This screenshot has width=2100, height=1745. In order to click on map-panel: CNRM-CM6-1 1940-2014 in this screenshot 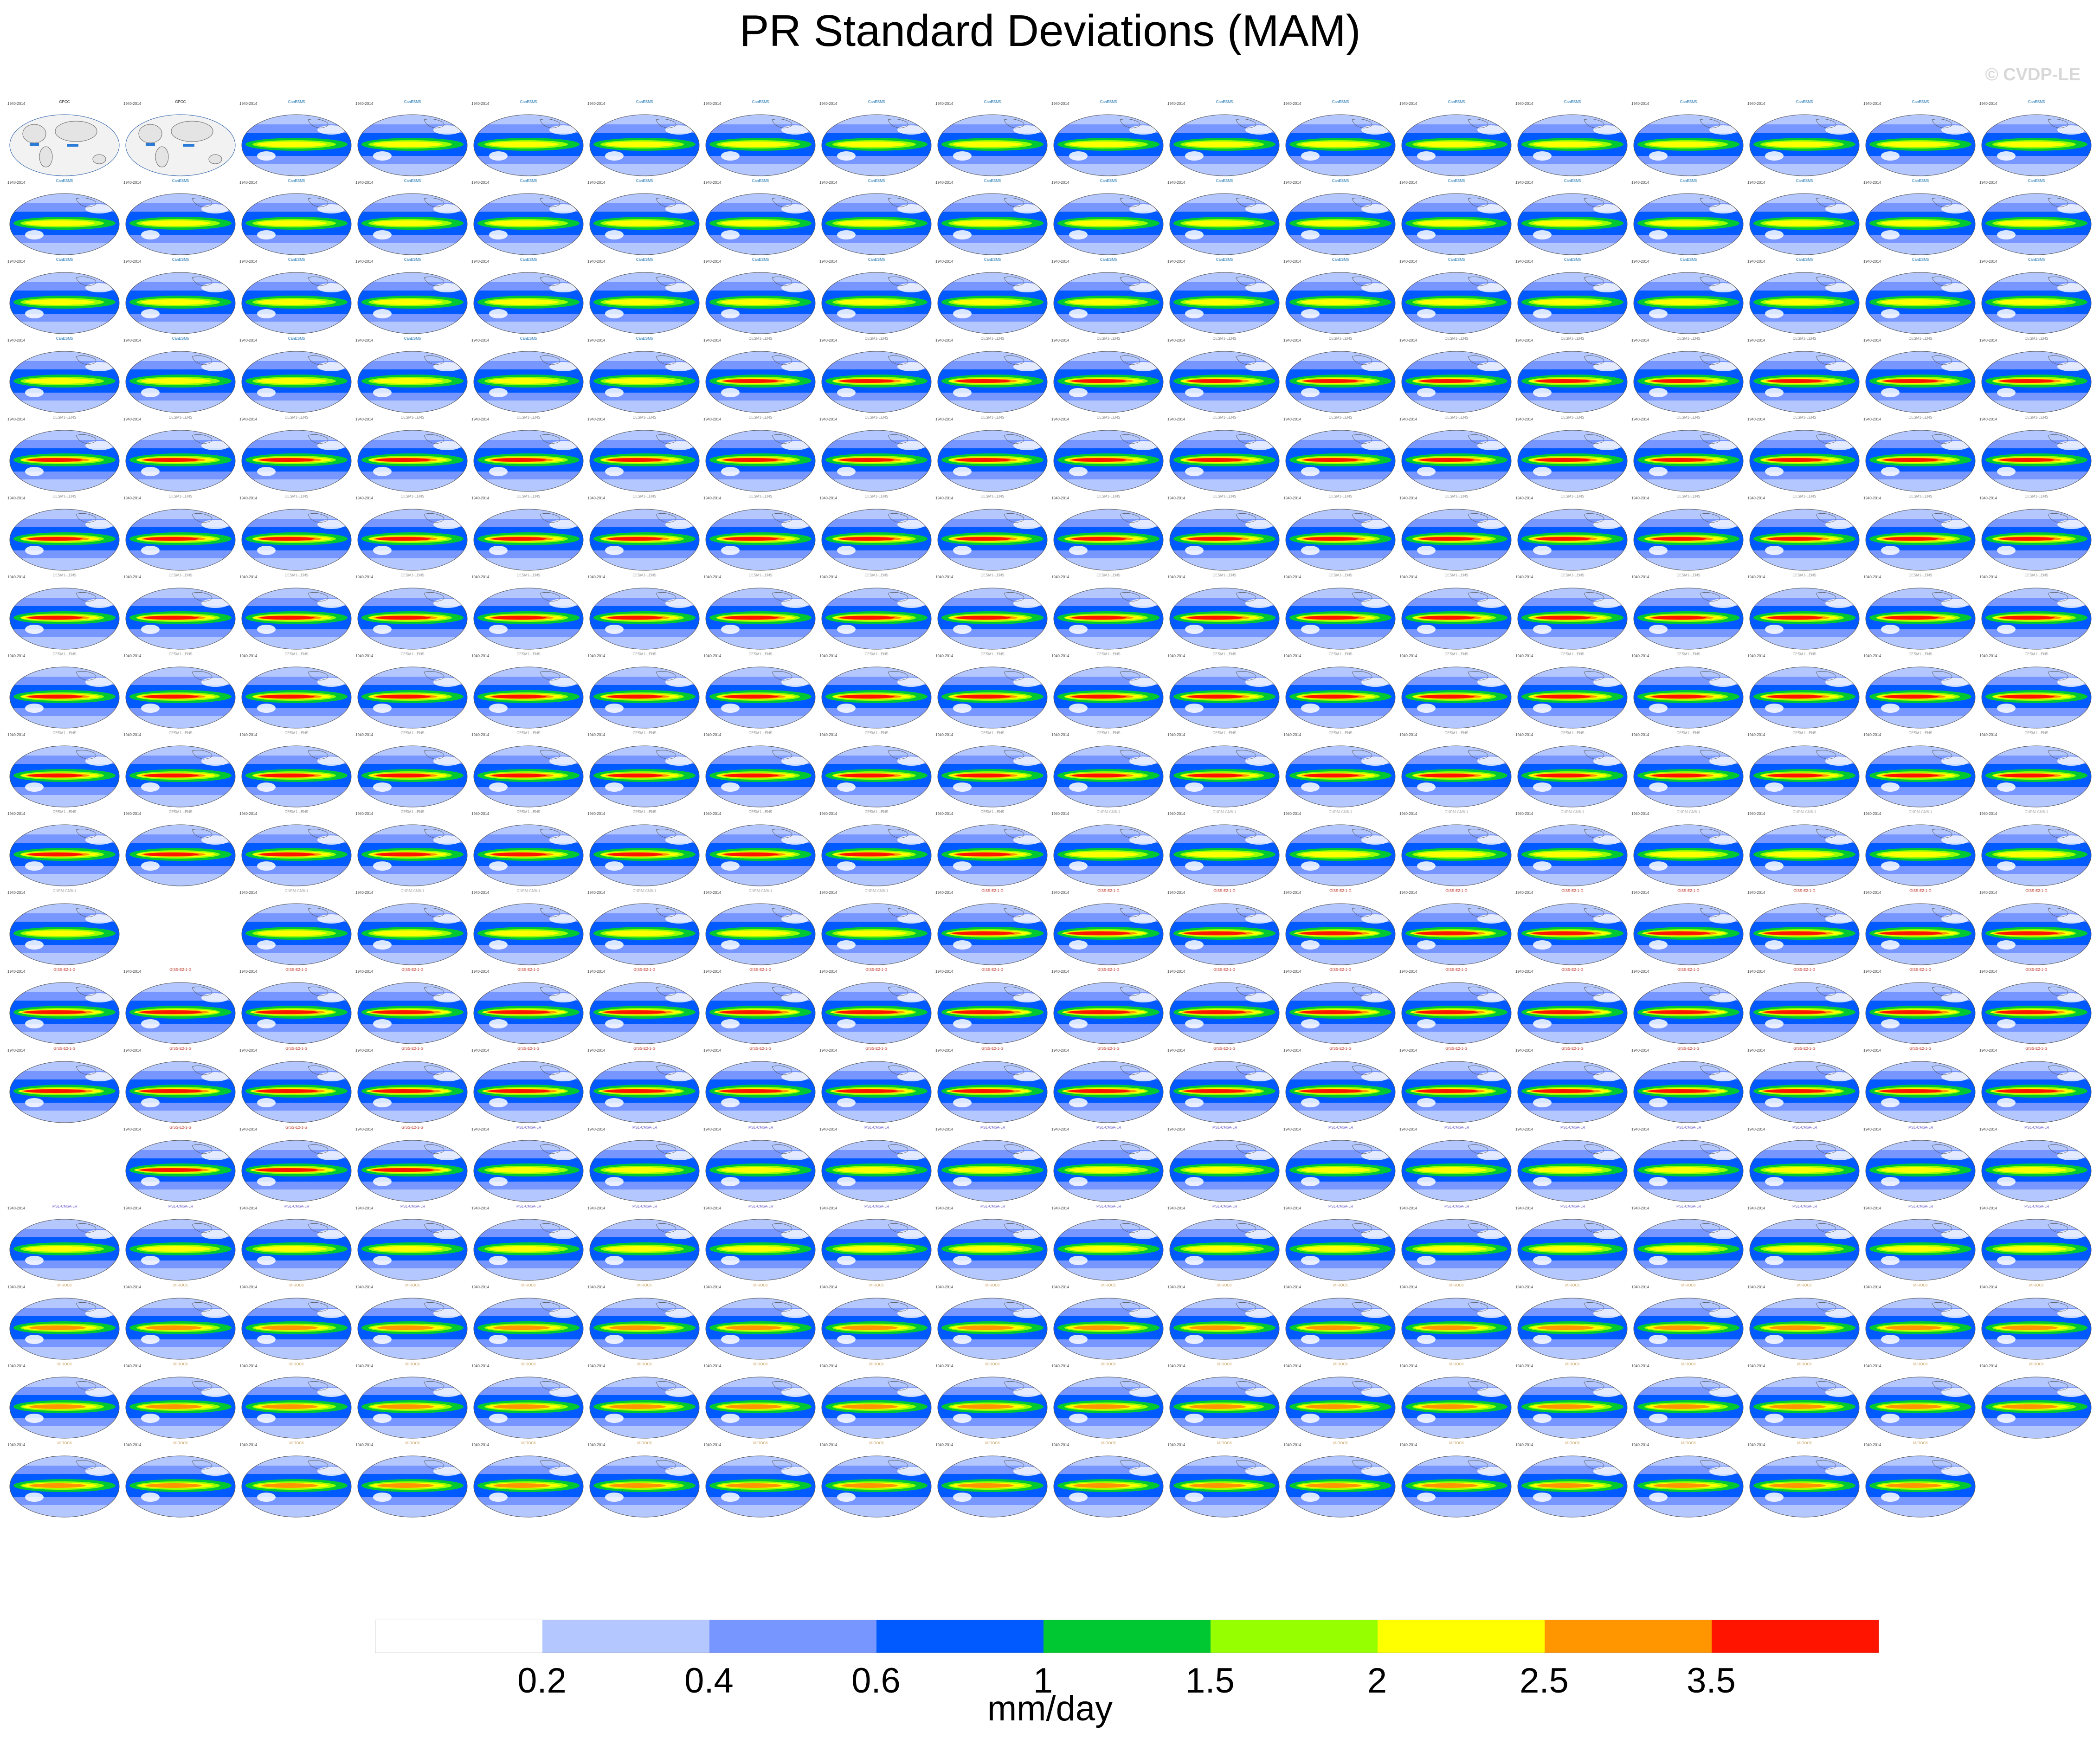, I will do `click(1920, 850)`.